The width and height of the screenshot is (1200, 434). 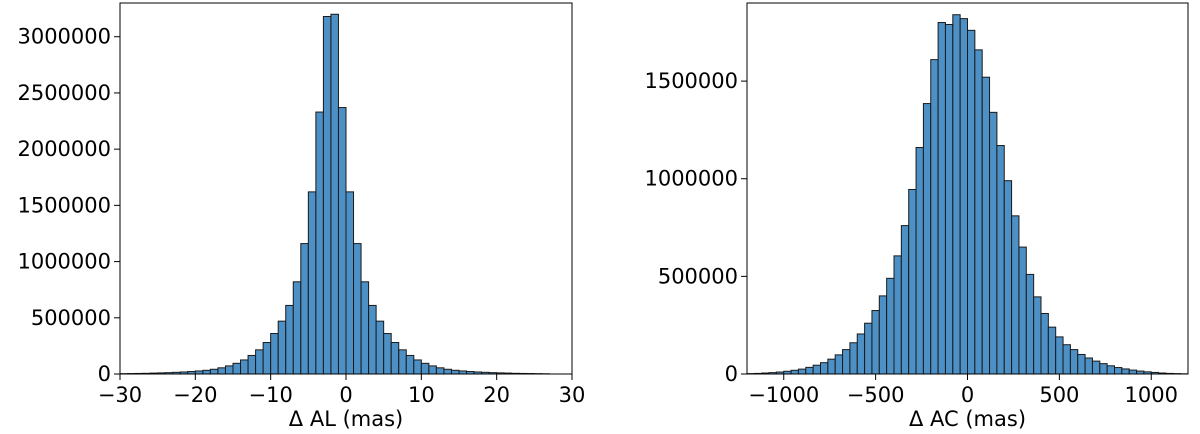 I want to click on al-y-tick-label: 1000000, so click(x=64, y=262).